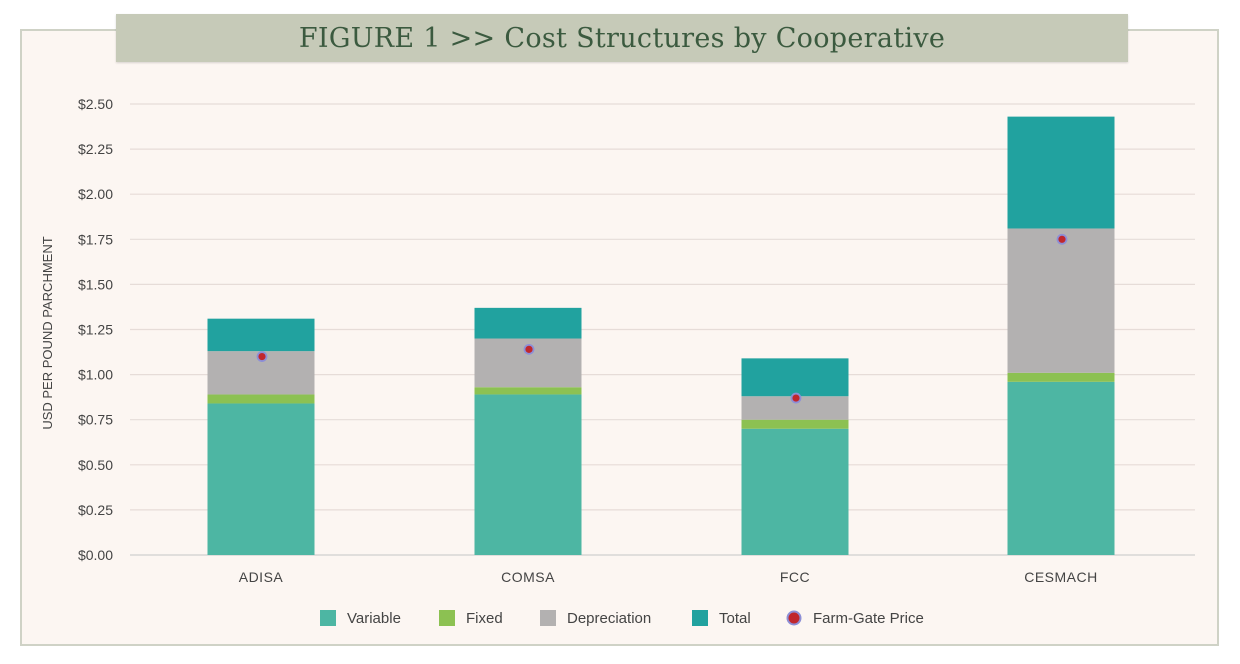 The width and height of the screenshot is (1240, 664). I want to click on x-category-label: FCC, so click(795, 577).